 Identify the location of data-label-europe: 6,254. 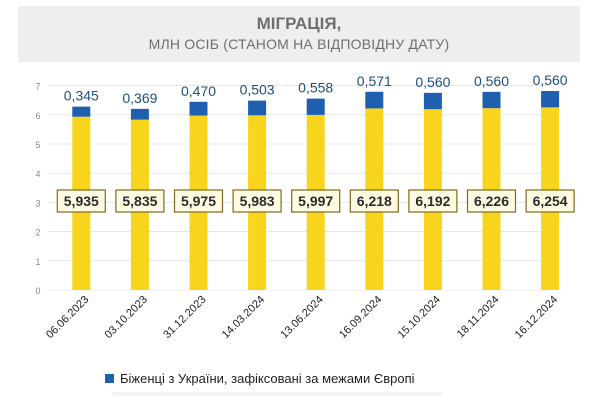
(550, 201).